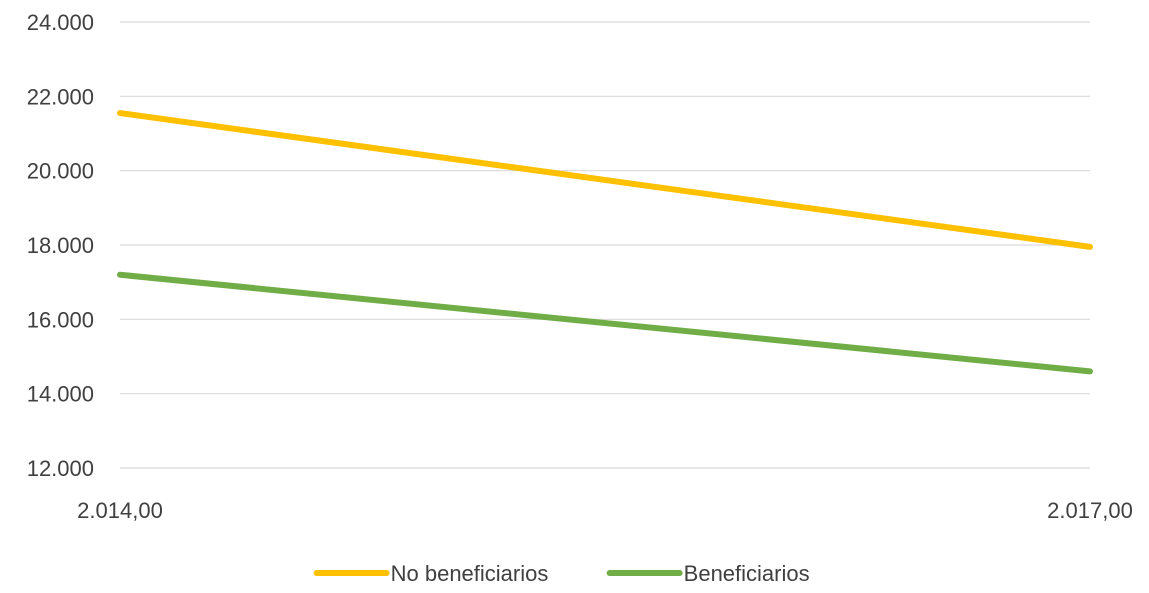  Describe the element at coordinates (60, 319) in the screenshot. I see `y-tick-label: 16.000` at that location.